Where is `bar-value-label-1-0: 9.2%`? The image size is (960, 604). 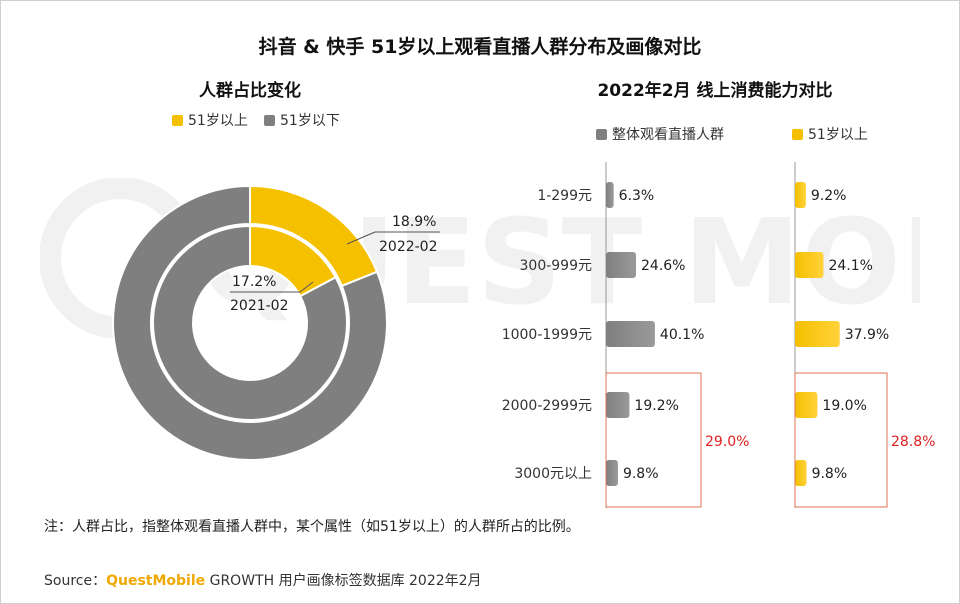 bar-value-label-1-0: 9.2% is located at coordinates (829, 196).